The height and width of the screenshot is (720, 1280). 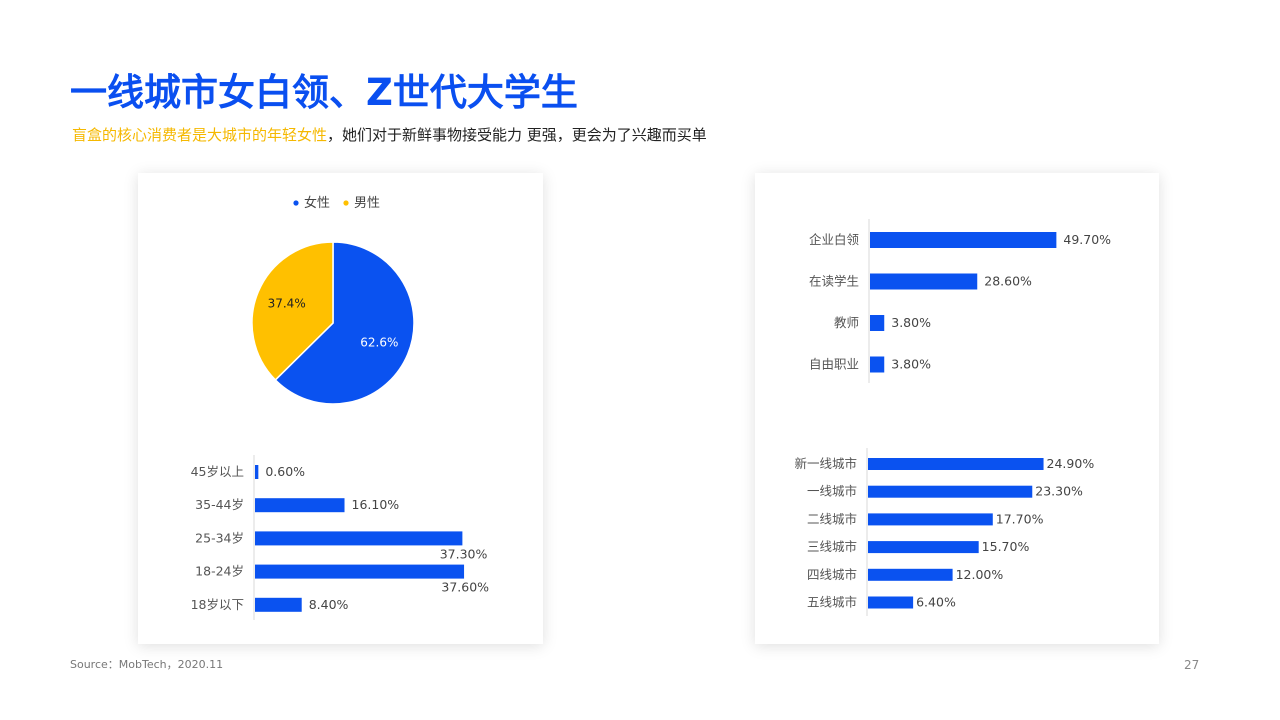 I want to click on data-label: 37.30%, so click(x=464, y=553).